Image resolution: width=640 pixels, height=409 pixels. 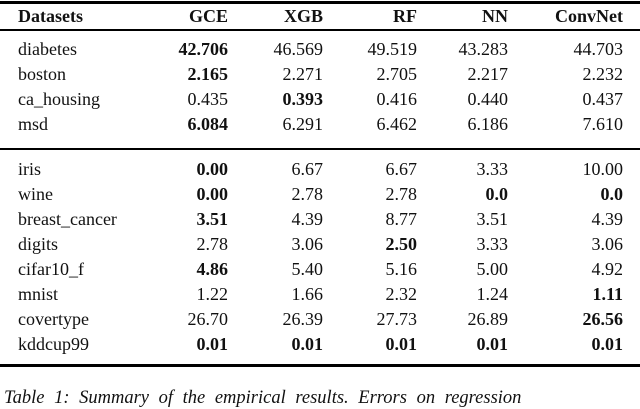 What do you see at coordinates (401, 169) in the screenshot?
I see `value-cell-rf: 6.67` at bounding box center [401, 169].